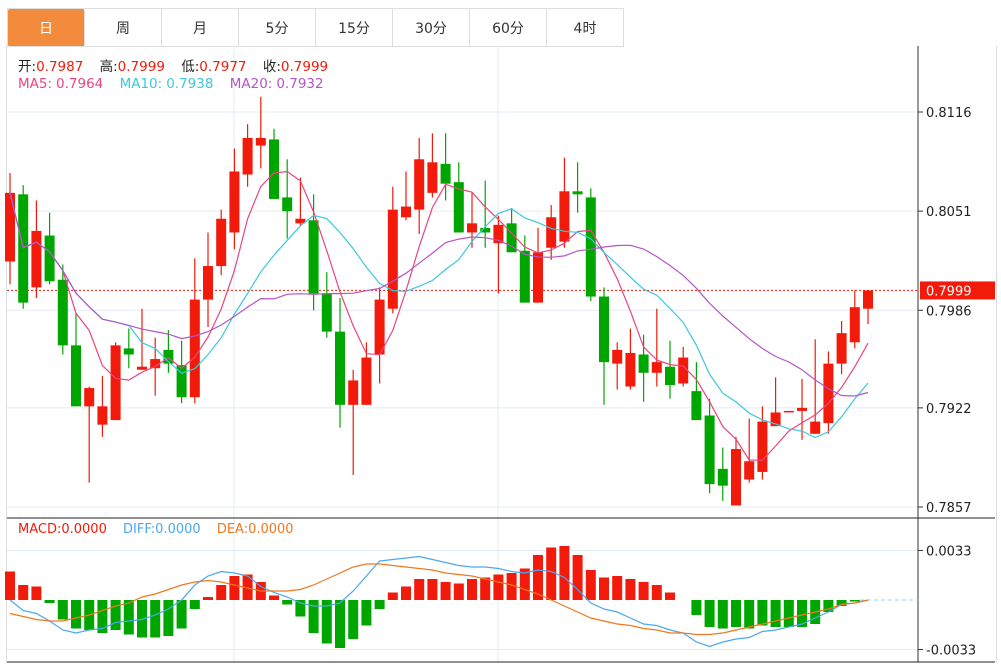 The width and height of the screenshot is (1001, 666). Describe the element at coordinates (439, 601) in the screenshot. I see `diff-line` at that location.